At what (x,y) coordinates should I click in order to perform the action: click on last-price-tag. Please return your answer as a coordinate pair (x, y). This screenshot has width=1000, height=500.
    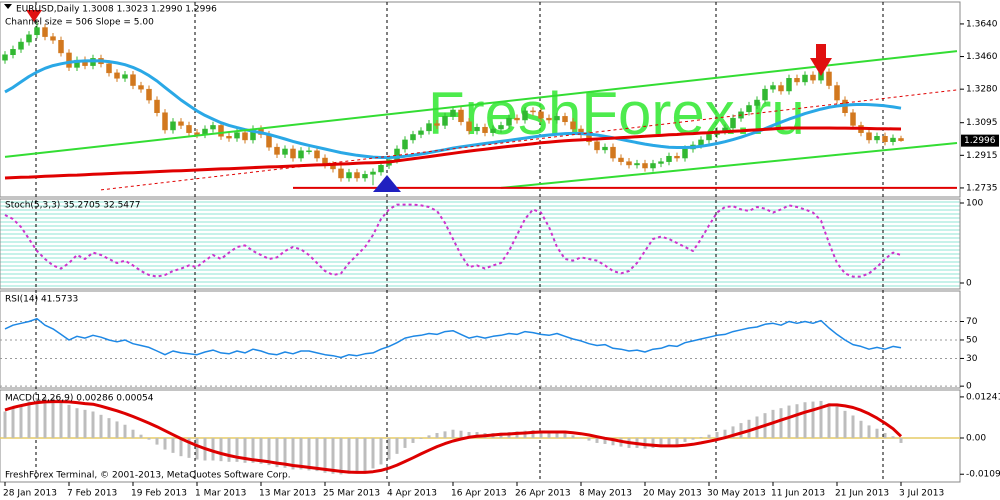
    Looking at the image, I should click on (980, 140).